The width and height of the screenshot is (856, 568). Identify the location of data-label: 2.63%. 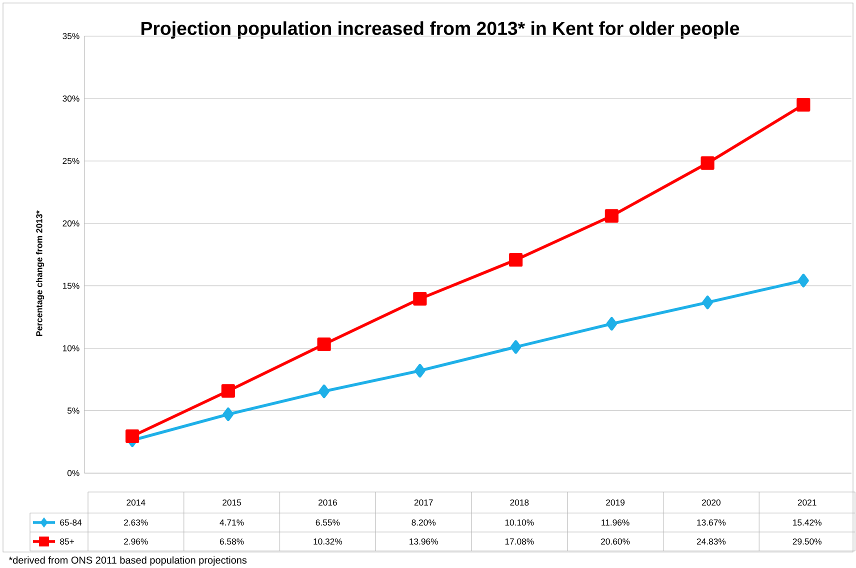
(136, 522).